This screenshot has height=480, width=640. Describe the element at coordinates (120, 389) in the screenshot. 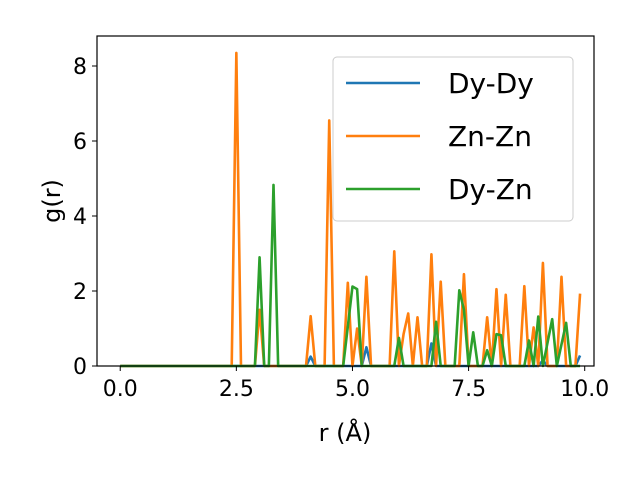

I see `x-tick-label: 0.0` at that location.